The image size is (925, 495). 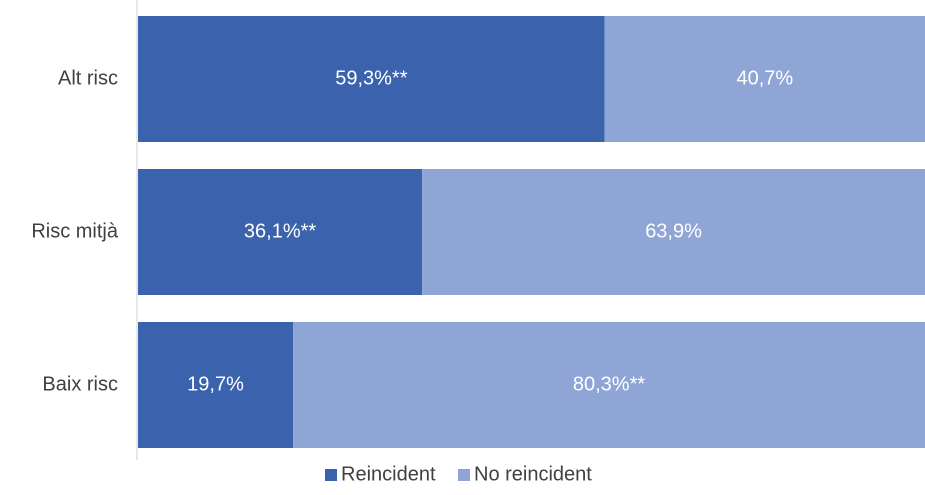 I want to click on data-label: 80,3%**, so click(x=609, y=384).